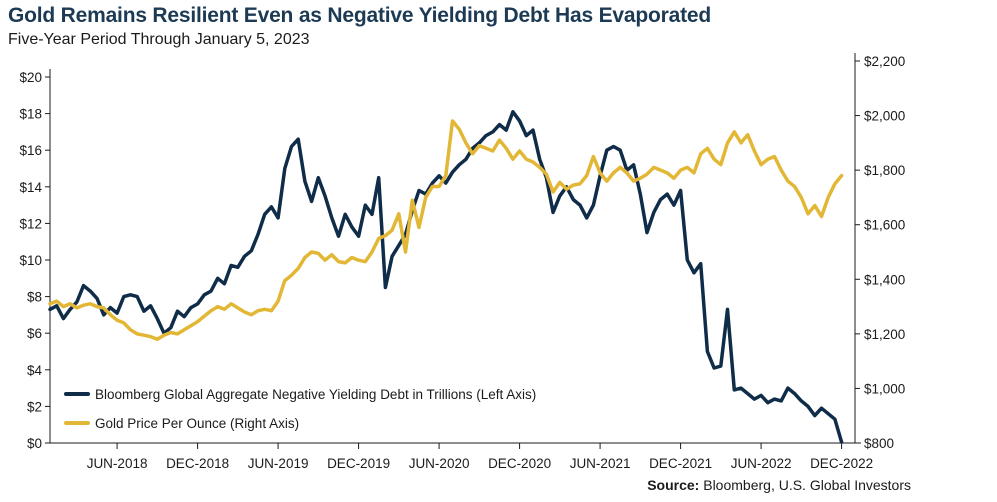  Describe the element at coordinates (884, 170) in the screenshot. I see `y-right-tick-label: $1,800` at that location.